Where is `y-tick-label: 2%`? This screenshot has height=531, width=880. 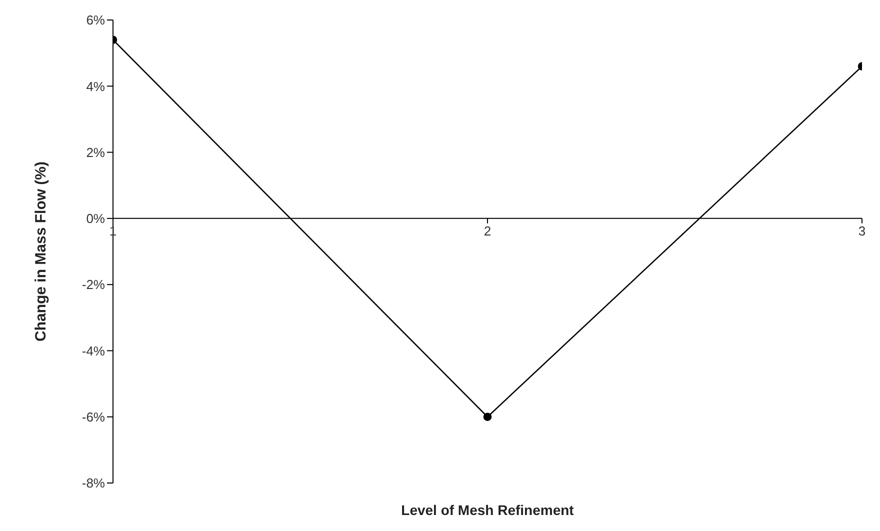
y-tick-label: 2% is located at coordinates (96, 152).